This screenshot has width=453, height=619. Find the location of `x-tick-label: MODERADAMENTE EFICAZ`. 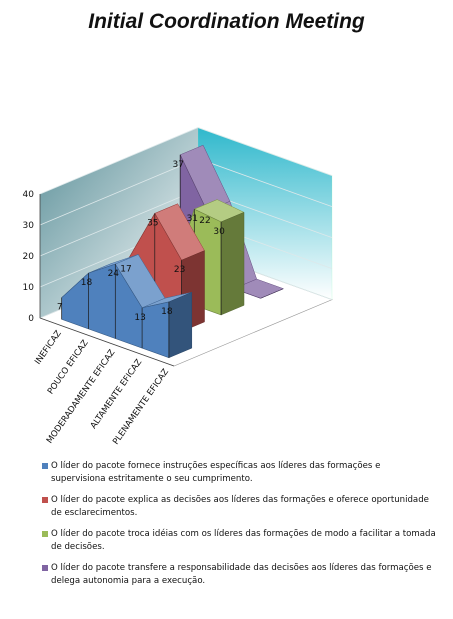

x-tick-label: MODERADAMENTE EFICAZ is located at coordinates (81, 397).